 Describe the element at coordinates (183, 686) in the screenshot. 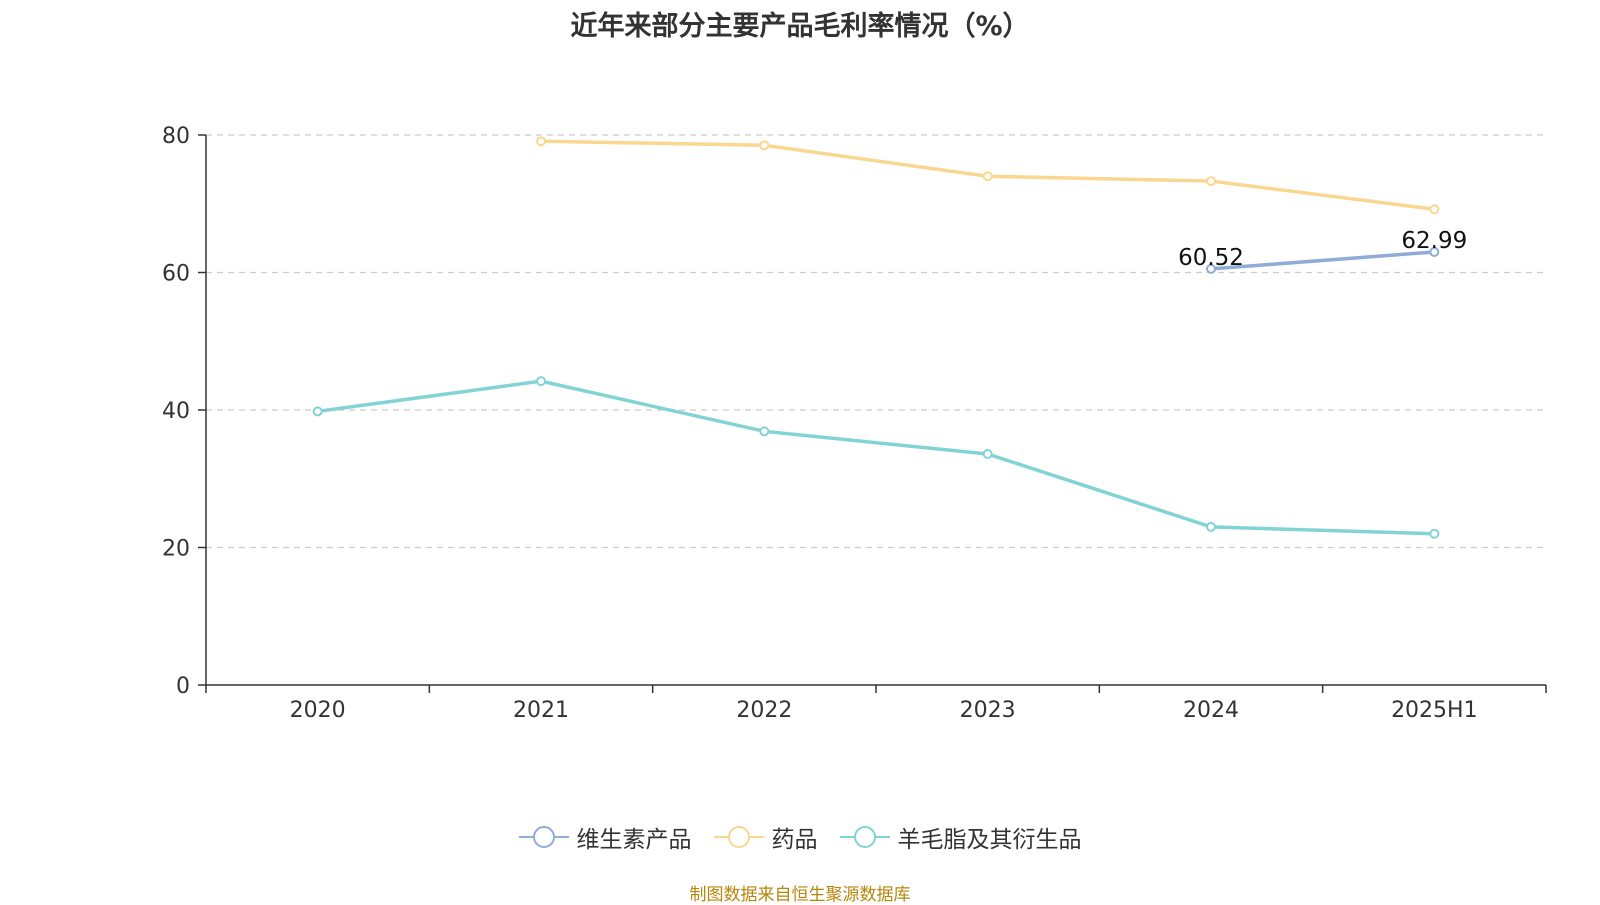

I see `y-tick-label: 0` at that location.